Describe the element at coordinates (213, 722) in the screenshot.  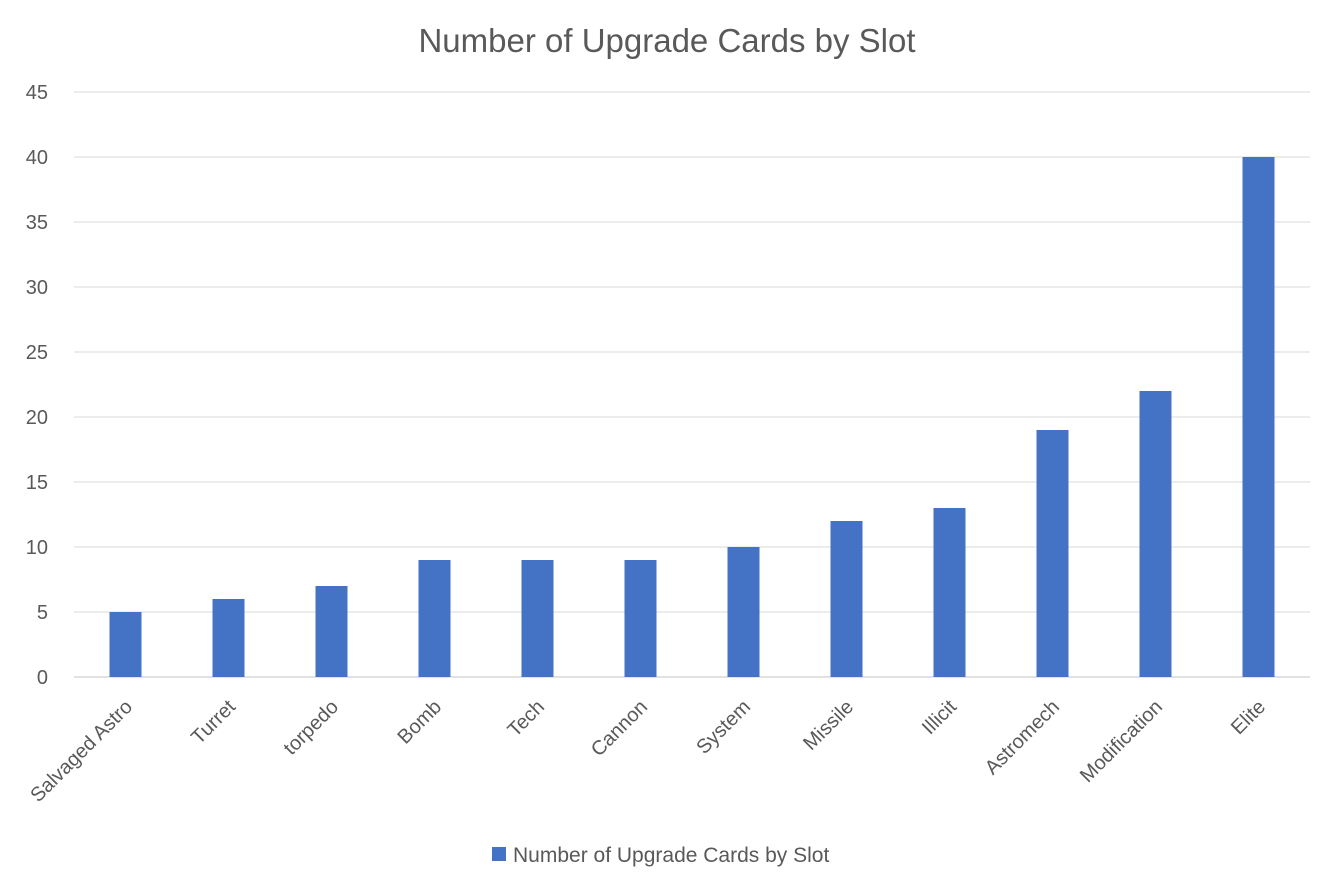
I see `x-tick-label: Turret` at that location.